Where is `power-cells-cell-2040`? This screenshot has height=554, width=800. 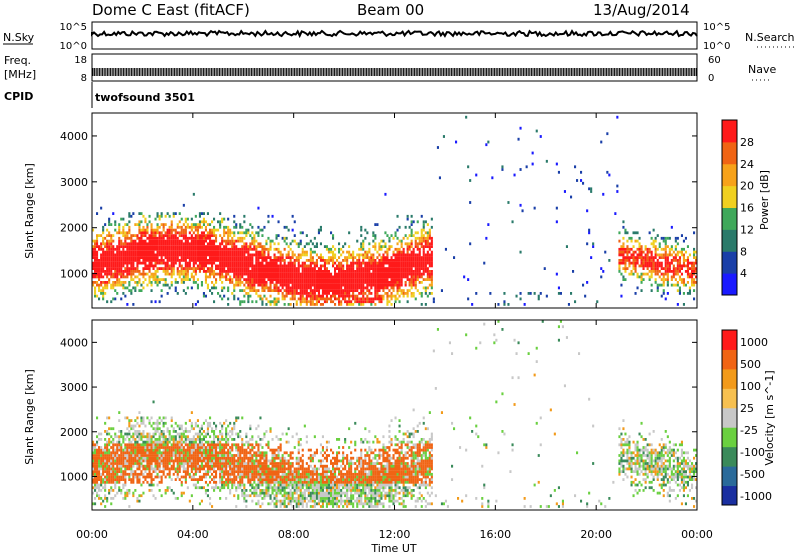 power-cells-cell-2040 is located at coordinates (312, 263).